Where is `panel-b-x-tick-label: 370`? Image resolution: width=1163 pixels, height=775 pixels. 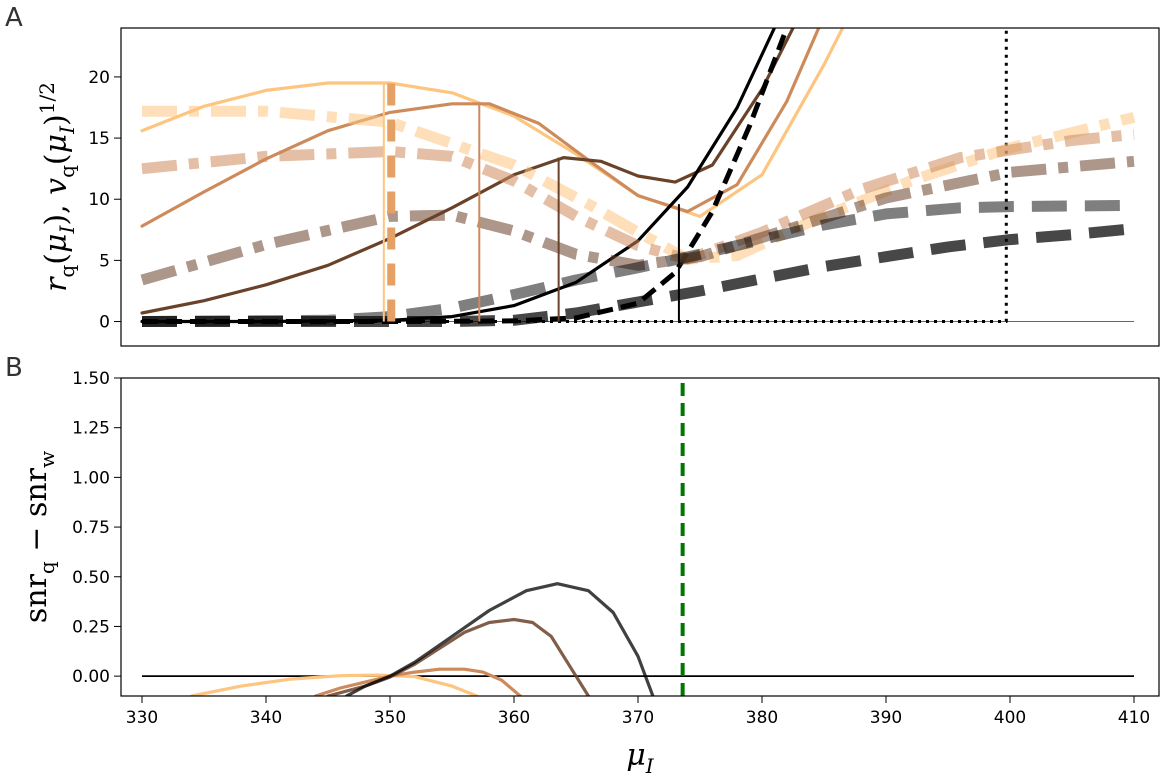
panel-b-x-tick-label: 370 is located at coordinates (638, 718).